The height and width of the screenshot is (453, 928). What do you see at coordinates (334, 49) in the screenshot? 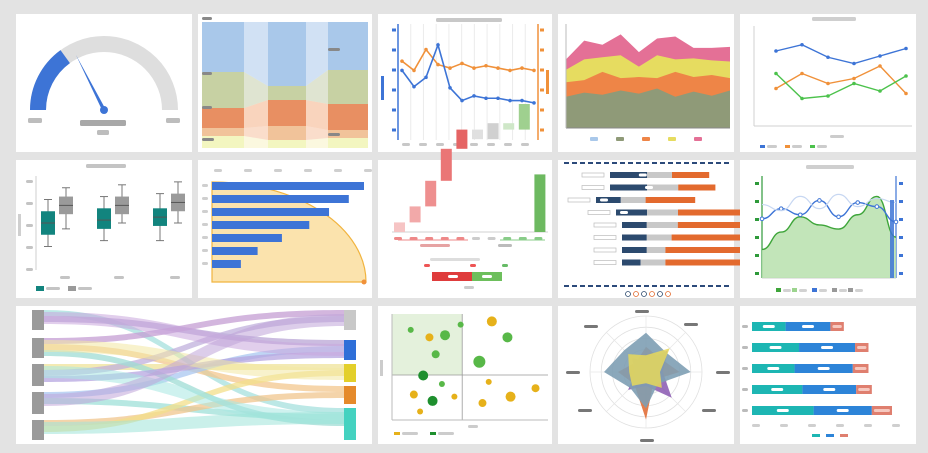
I see `axis-label` at bounding box center [334, 49].